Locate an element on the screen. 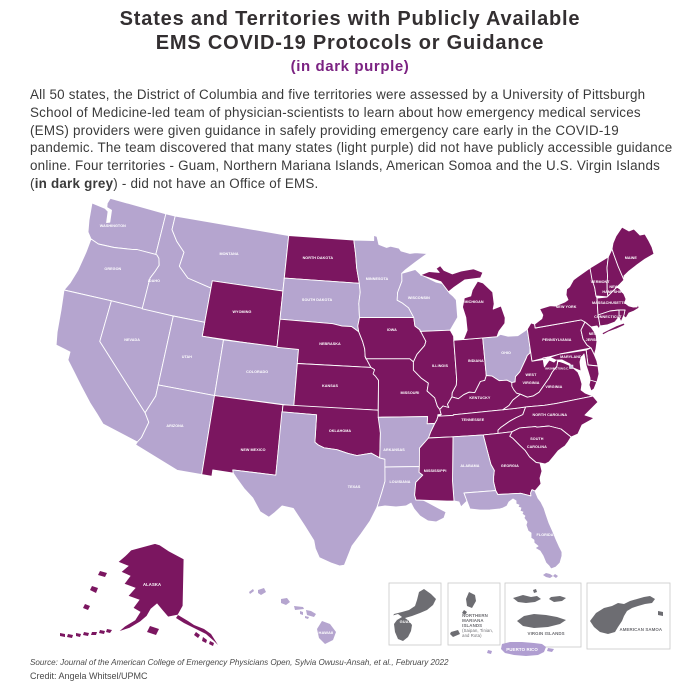 The image size is (700, 700). svg-text: AMERICAN SAMOA is located at coordinates (640, 629).